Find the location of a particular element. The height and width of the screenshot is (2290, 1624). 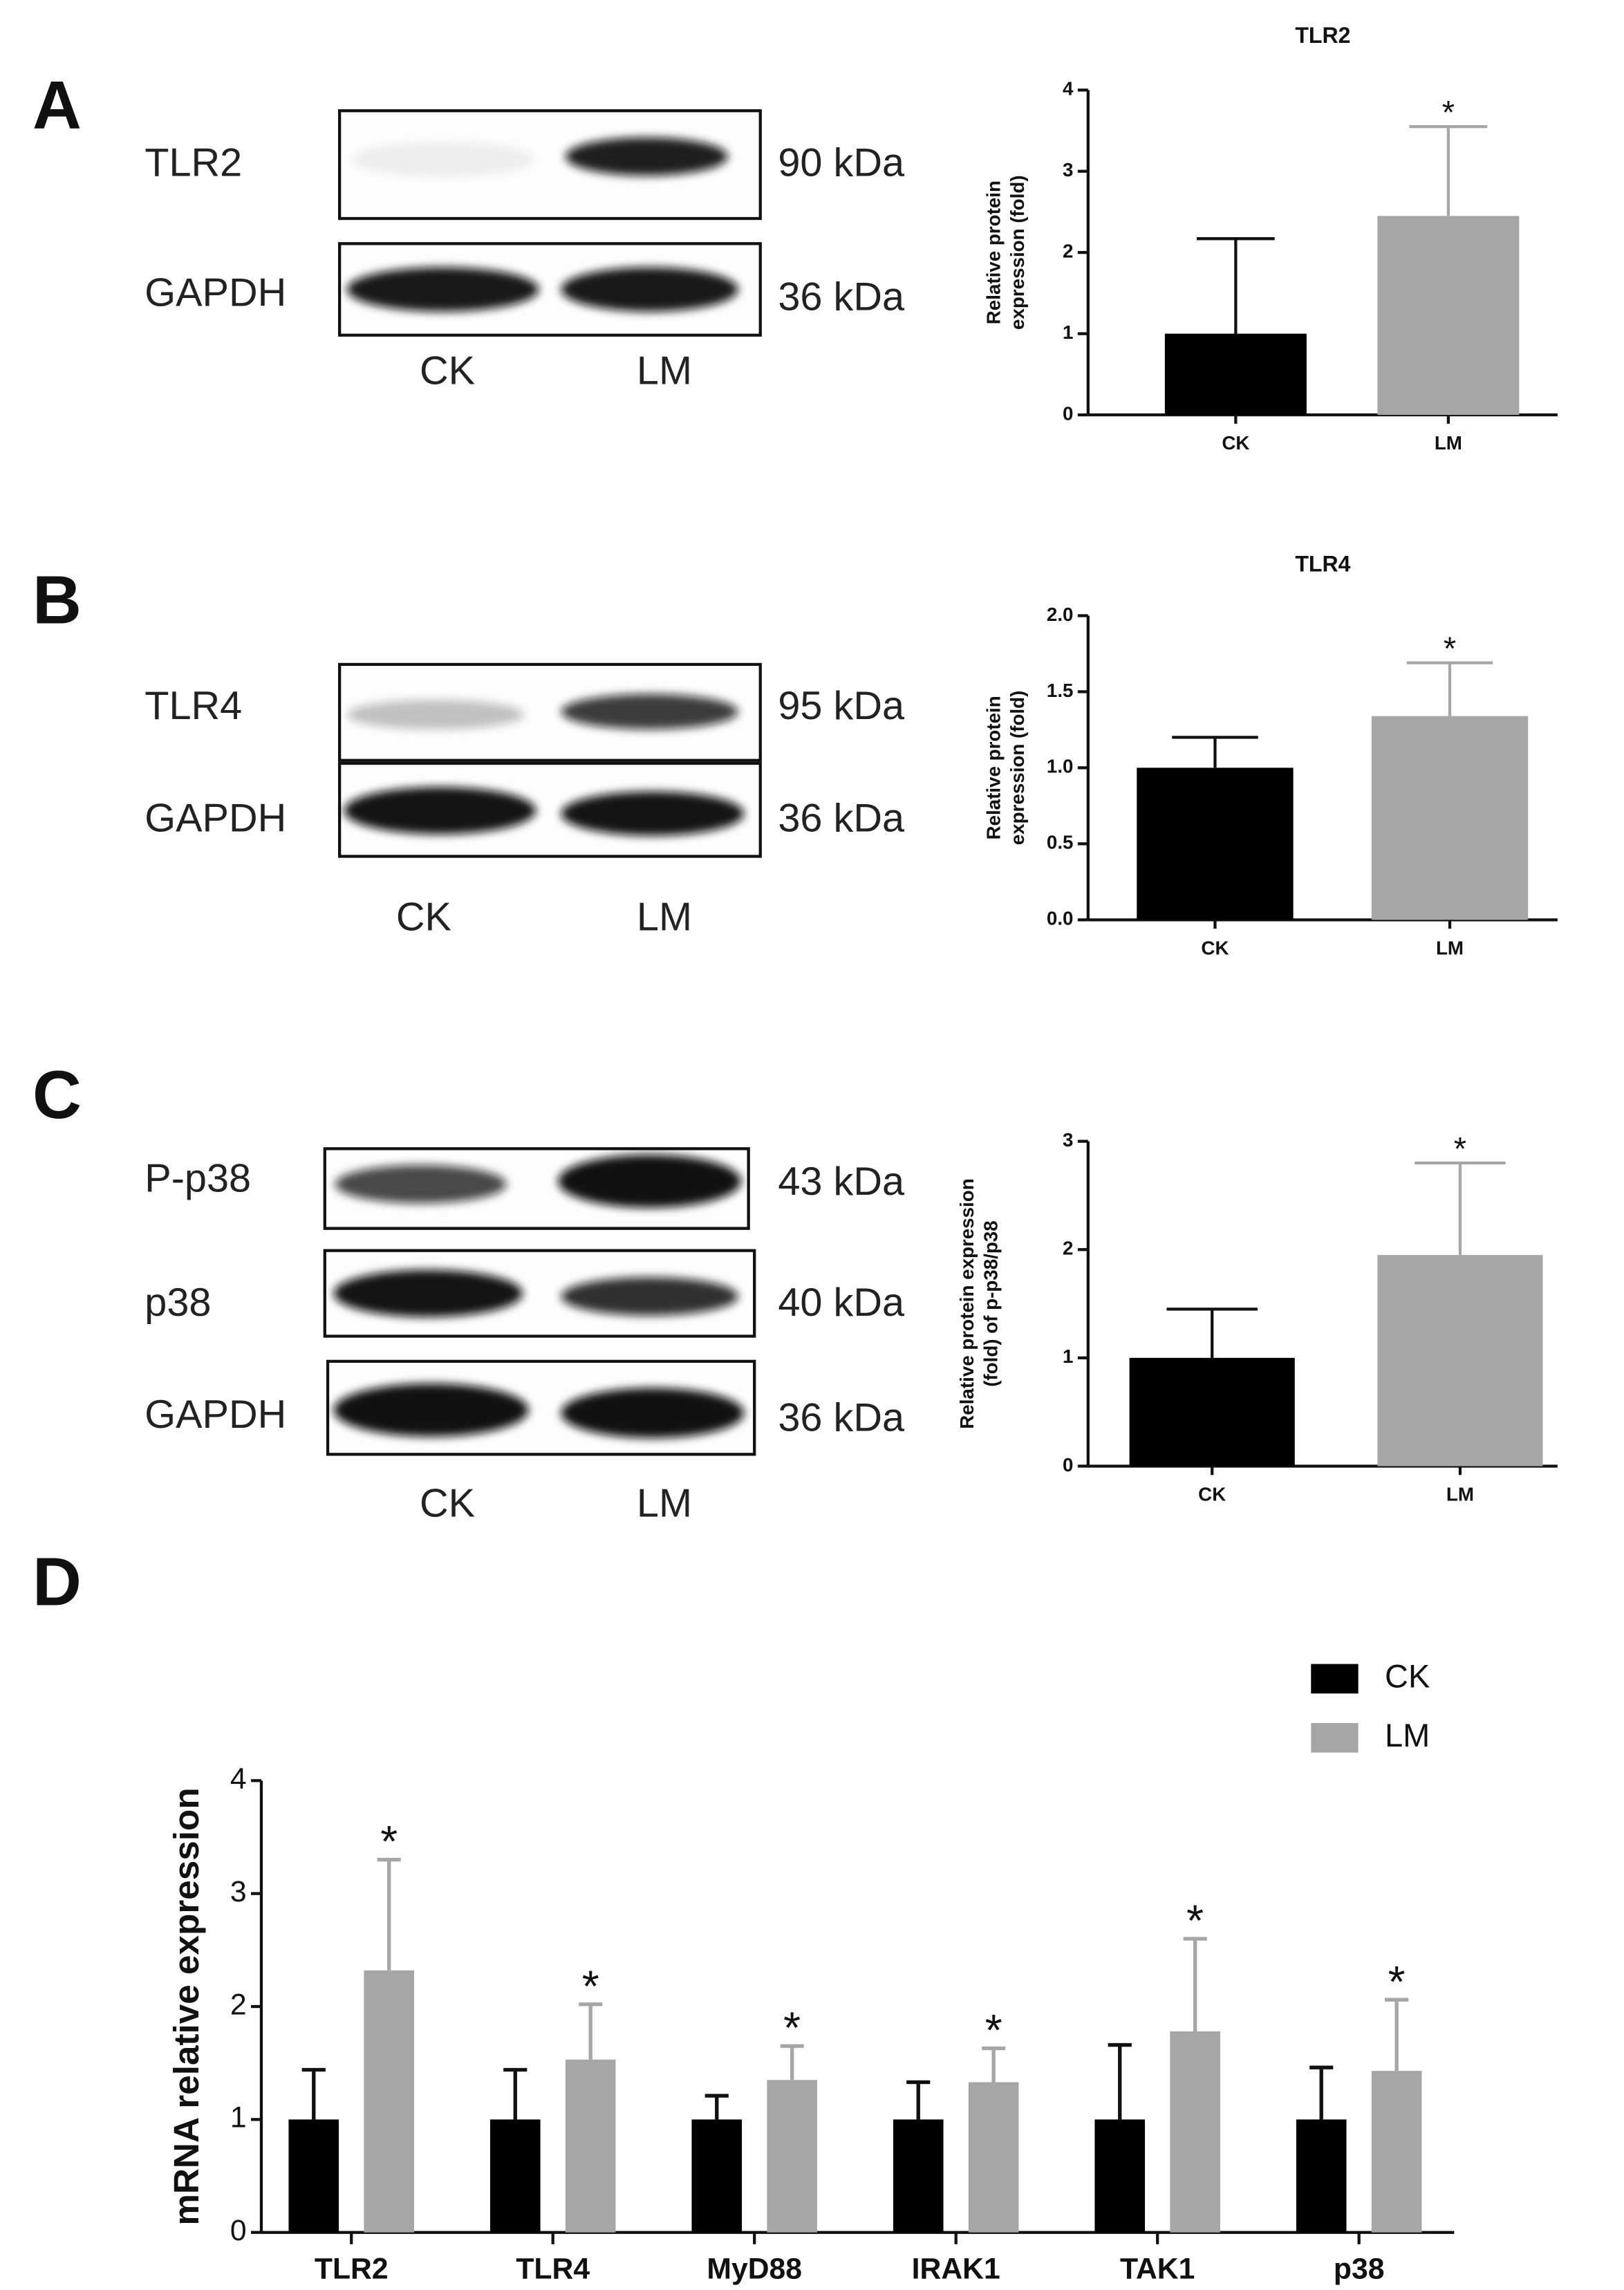

blot-size: 40 kDa is located at coordinates (841, 1303).